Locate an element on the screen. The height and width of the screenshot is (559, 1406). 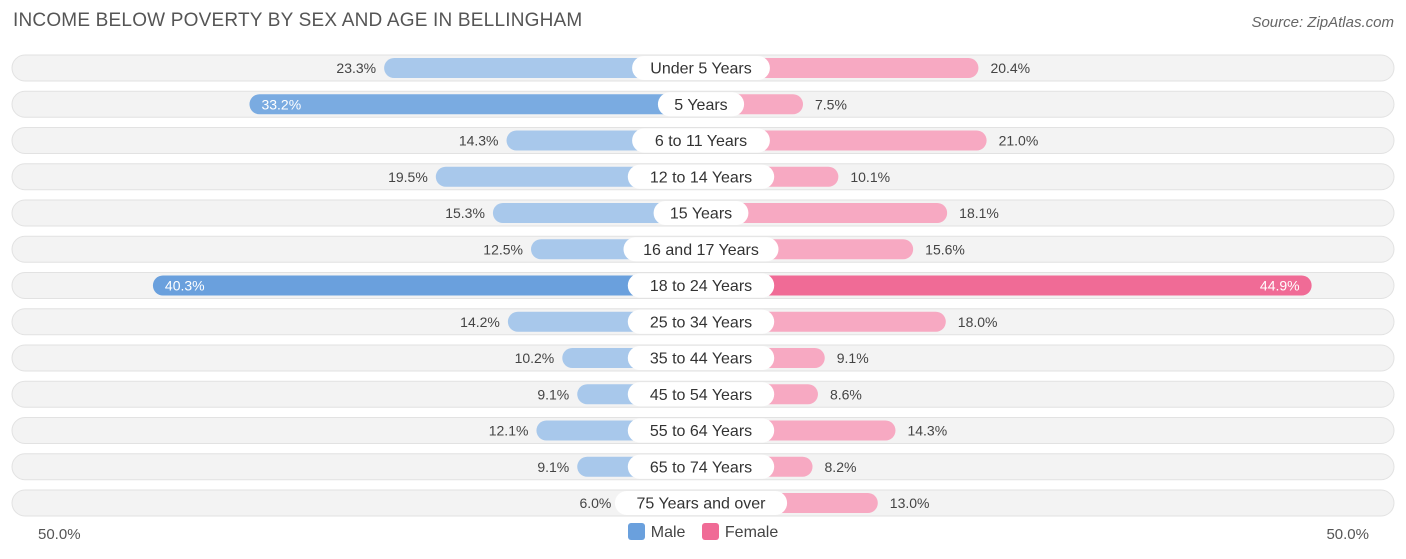
category-label: 12 to 14 Years is located at coordinates (701, 177).